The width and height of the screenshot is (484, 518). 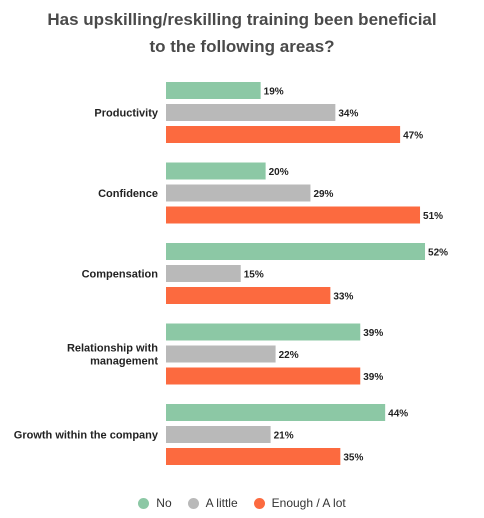 What do you see at coordinates (274, 92) in the screenshot?
I see `value-label-productivity-no: 19%` at bounding box center [274, 92].